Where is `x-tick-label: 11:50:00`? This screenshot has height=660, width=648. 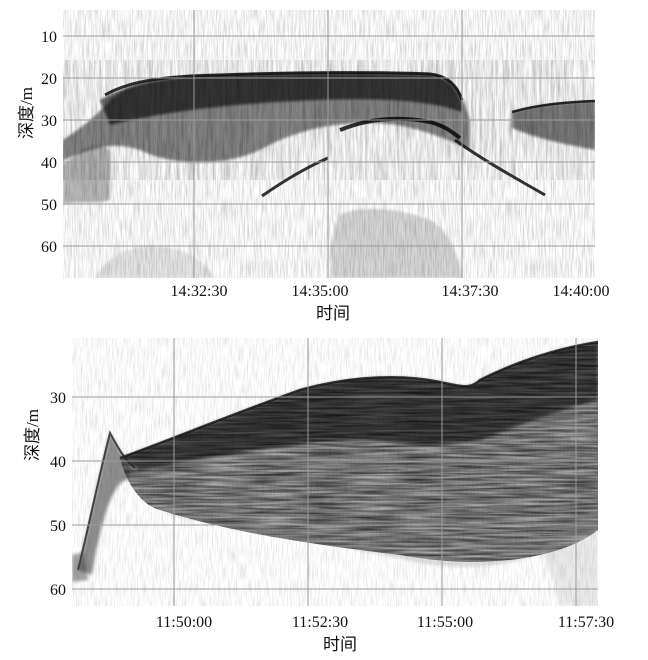
x-tick-label: 11:50:00 is located at coordinates (184, 622).